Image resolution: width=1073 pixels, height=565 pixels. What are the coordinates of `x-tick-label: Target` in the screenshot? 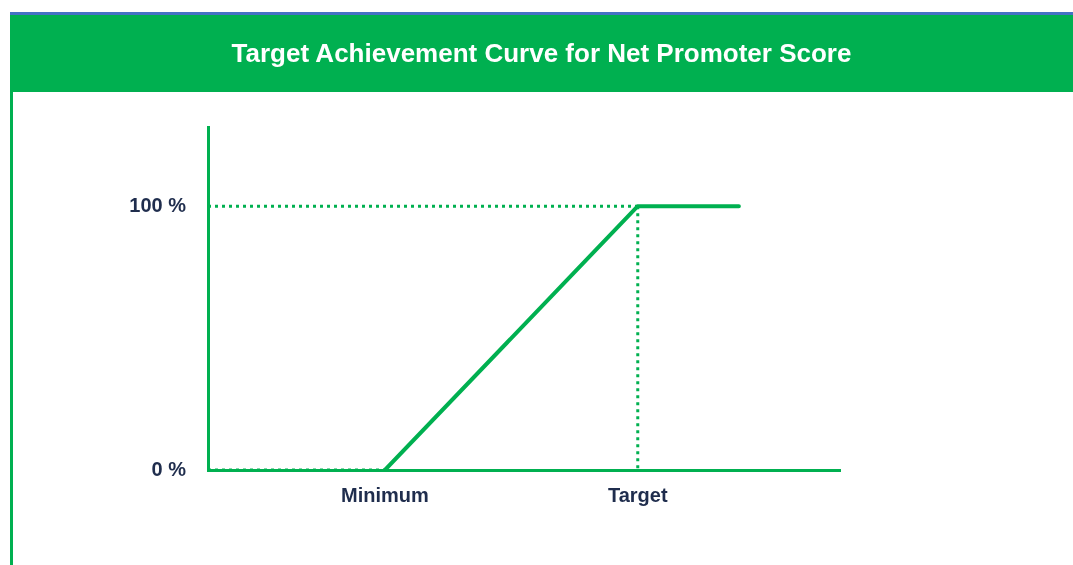 It's located at (637, 494).